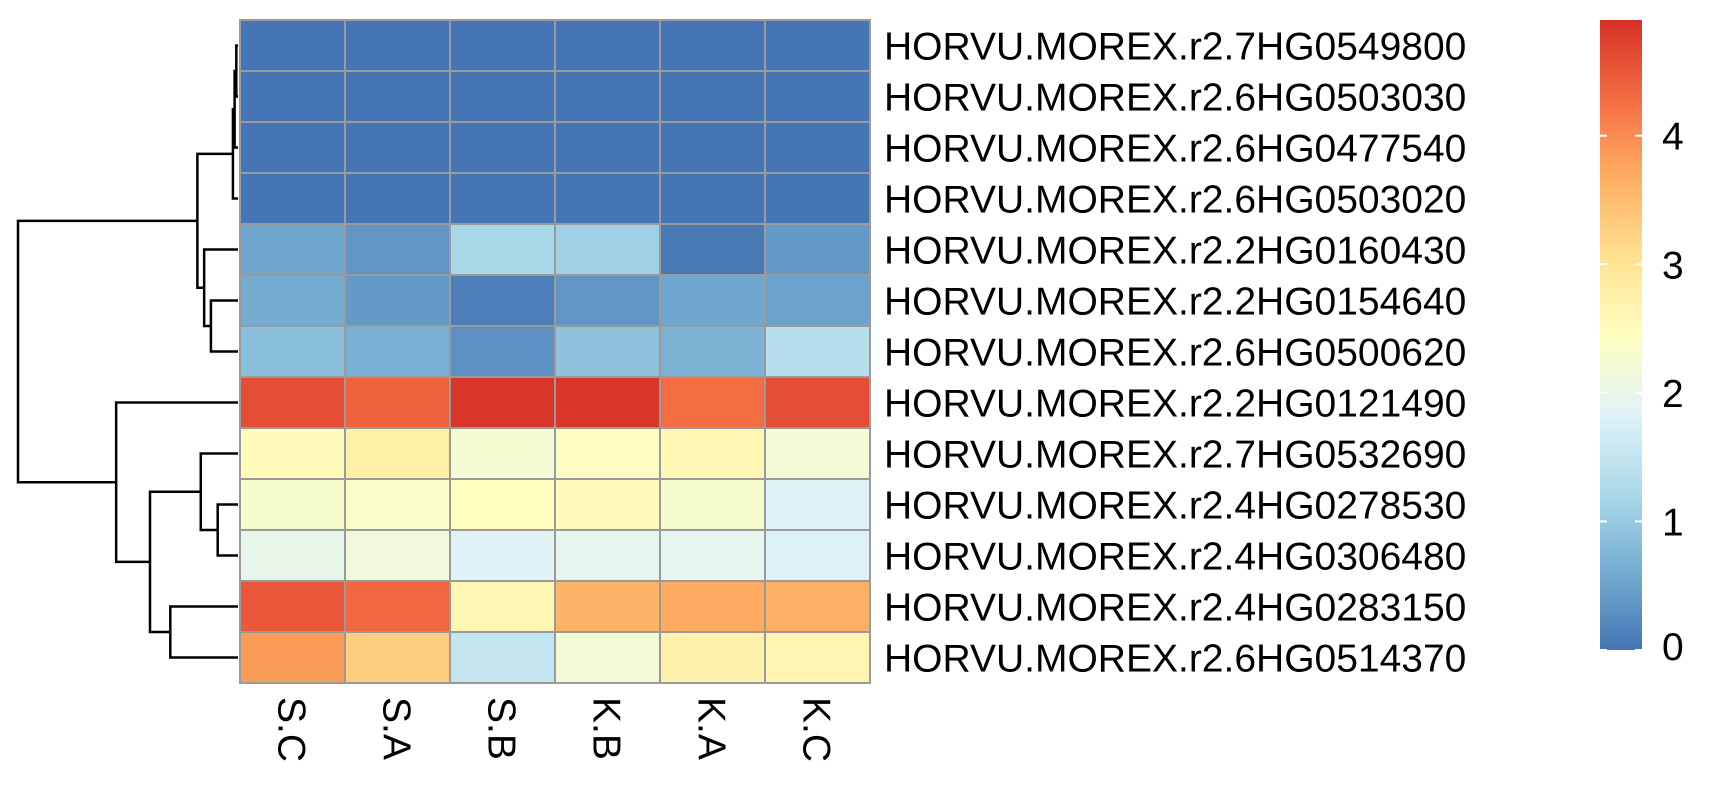 This screenshot has height=788, width=1722. What do you see at coordinates (1673, 522) in the screenshot?
I see `legend-tick-label: 1` at bounding box center [1673, 522].